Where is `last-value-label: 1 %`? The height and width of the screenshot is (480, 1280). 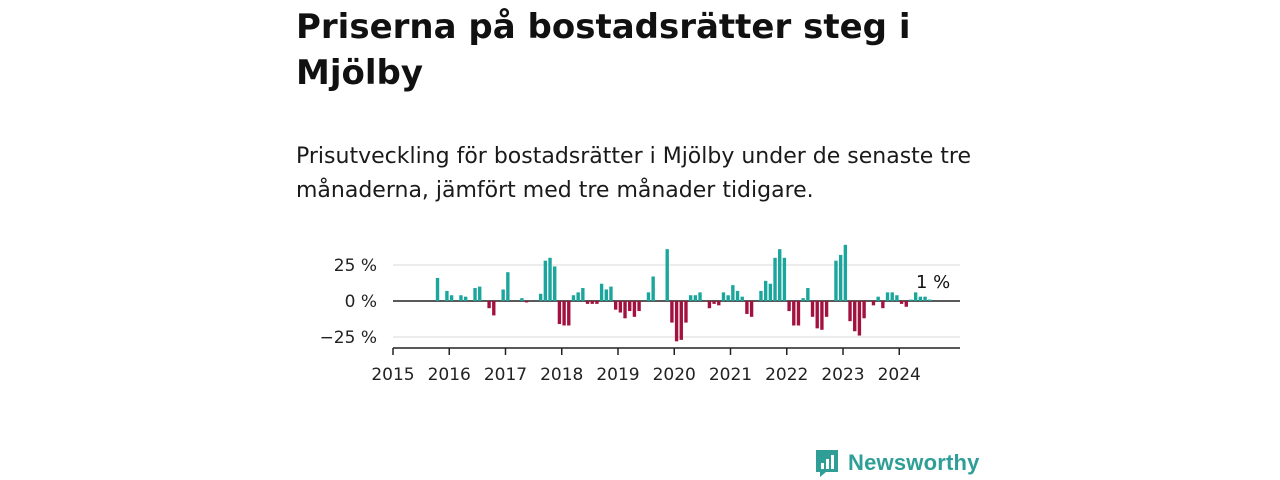 last-value-label: 1 % is located at coordinates (933, 282).